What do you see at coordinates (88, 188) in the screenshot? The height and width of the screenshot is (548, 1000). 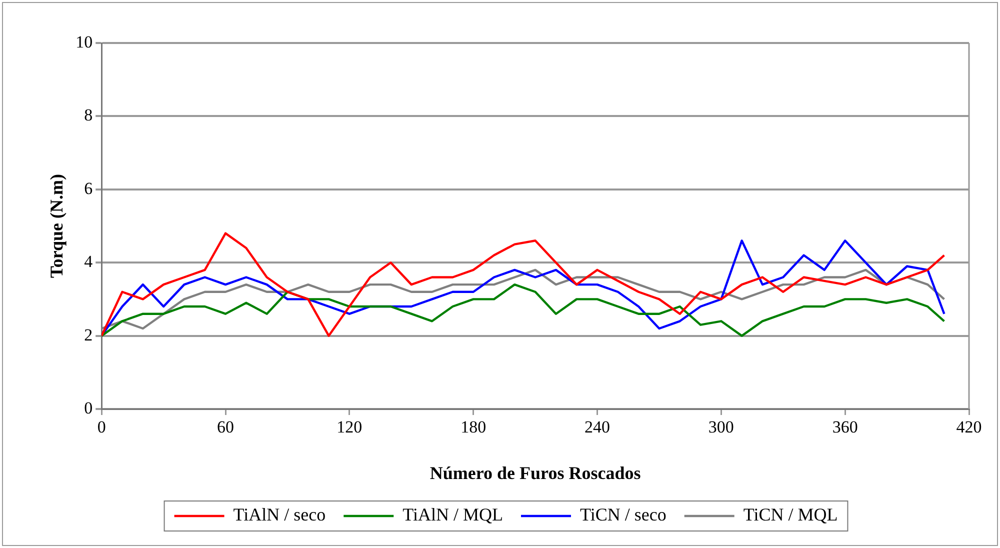 I see `y-tick-label: 6` at bounding box center [88, 188].